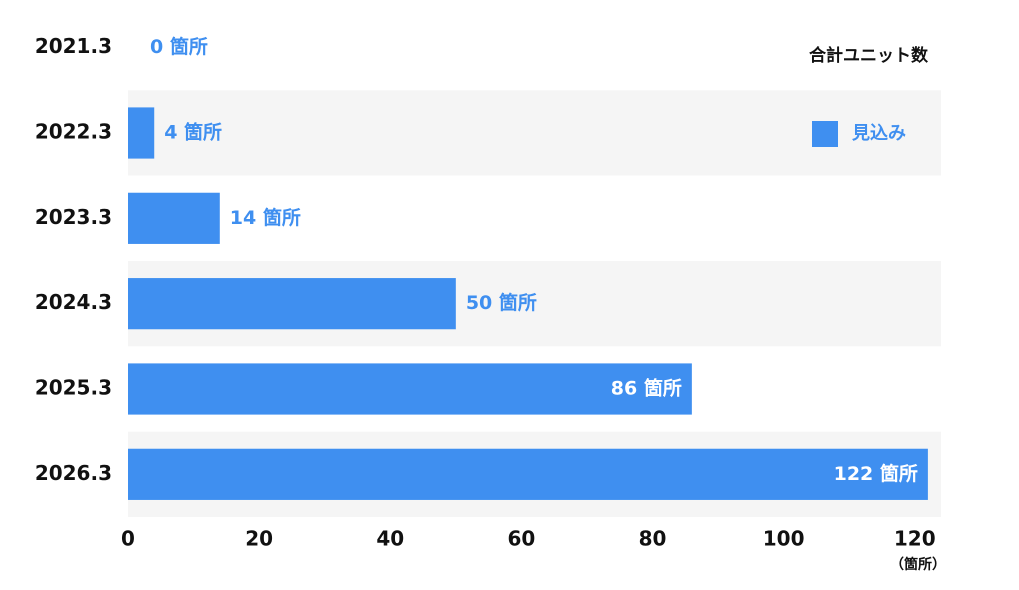  I want to click on value-label: 86 箇所, so click(646, 388).